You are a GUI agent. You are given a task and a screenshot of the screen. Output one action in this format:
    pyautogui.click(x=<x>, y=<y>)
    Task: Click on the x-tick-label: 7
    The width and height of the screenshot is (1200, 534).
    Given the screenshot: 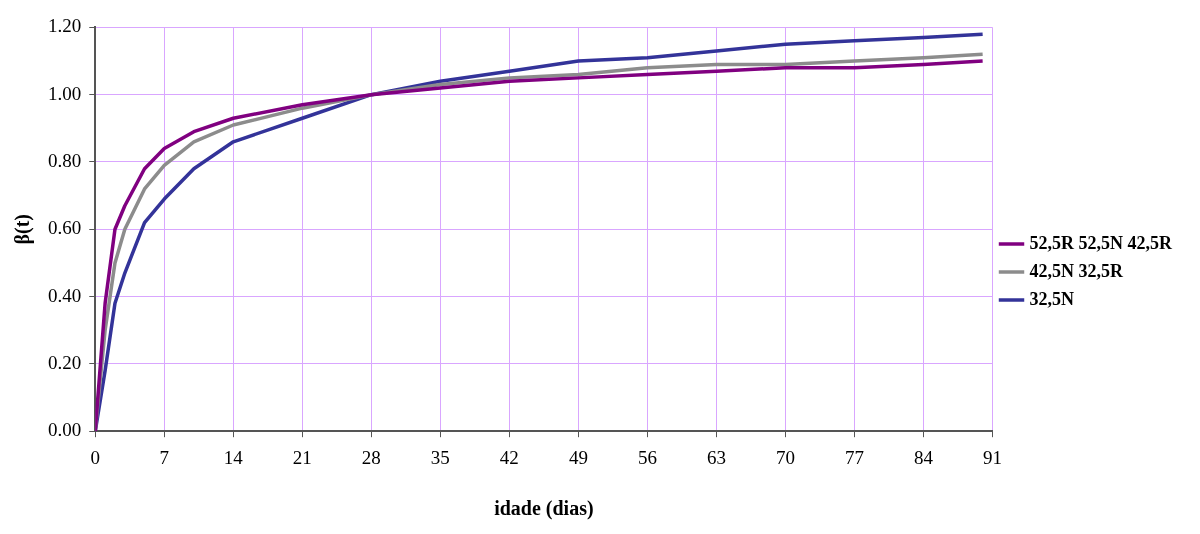 What is the action you would take?
    pyautogui.click(x=164, y=457)
    